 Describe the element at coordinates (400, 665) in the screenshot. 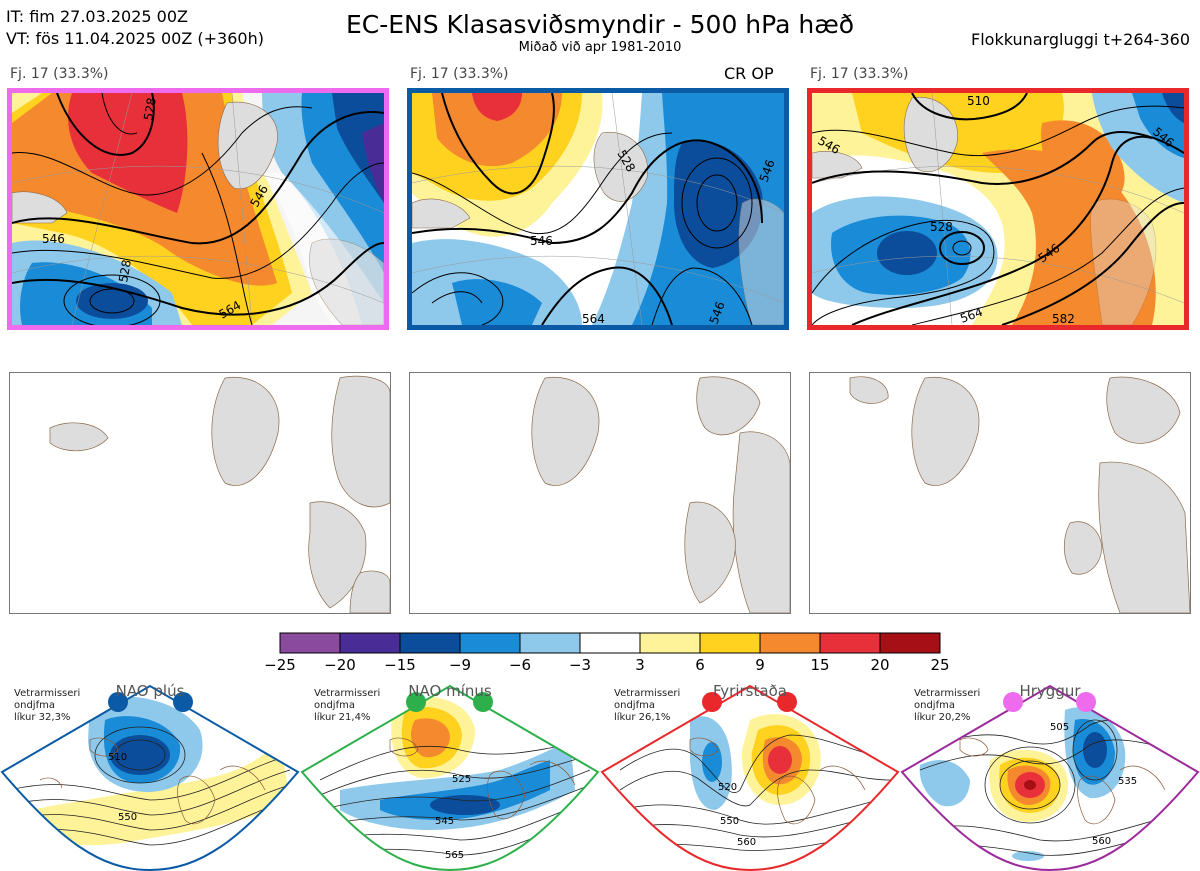

I see `colorbar-tick: −15` at that location.